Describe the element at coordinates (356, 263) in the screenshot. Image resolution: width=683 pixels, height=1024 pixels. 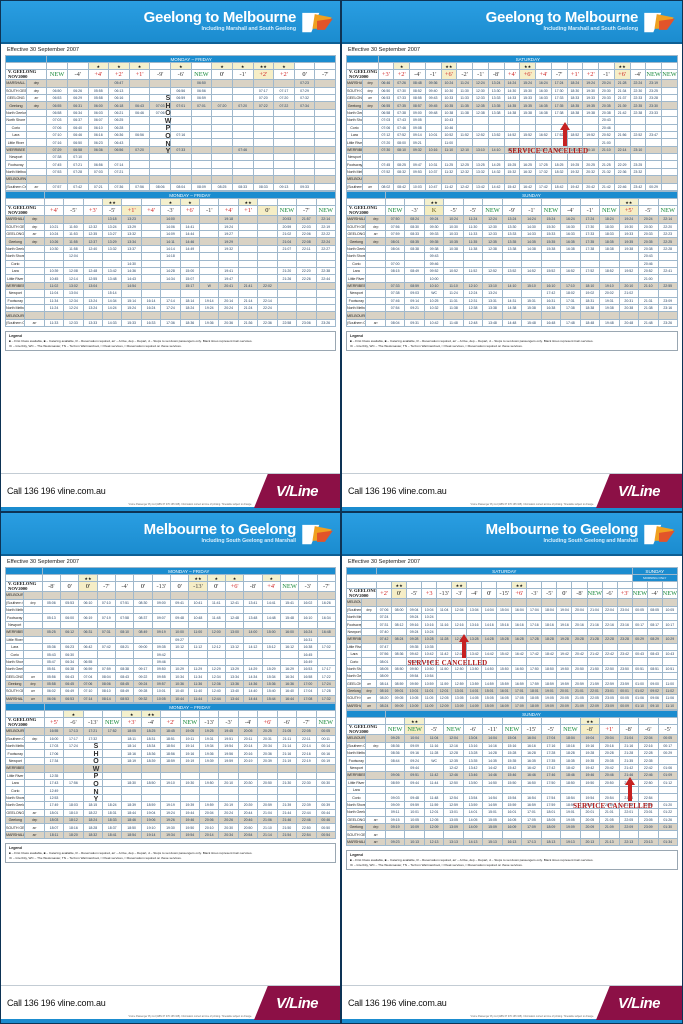
I see `station-name: Corio` at that location.